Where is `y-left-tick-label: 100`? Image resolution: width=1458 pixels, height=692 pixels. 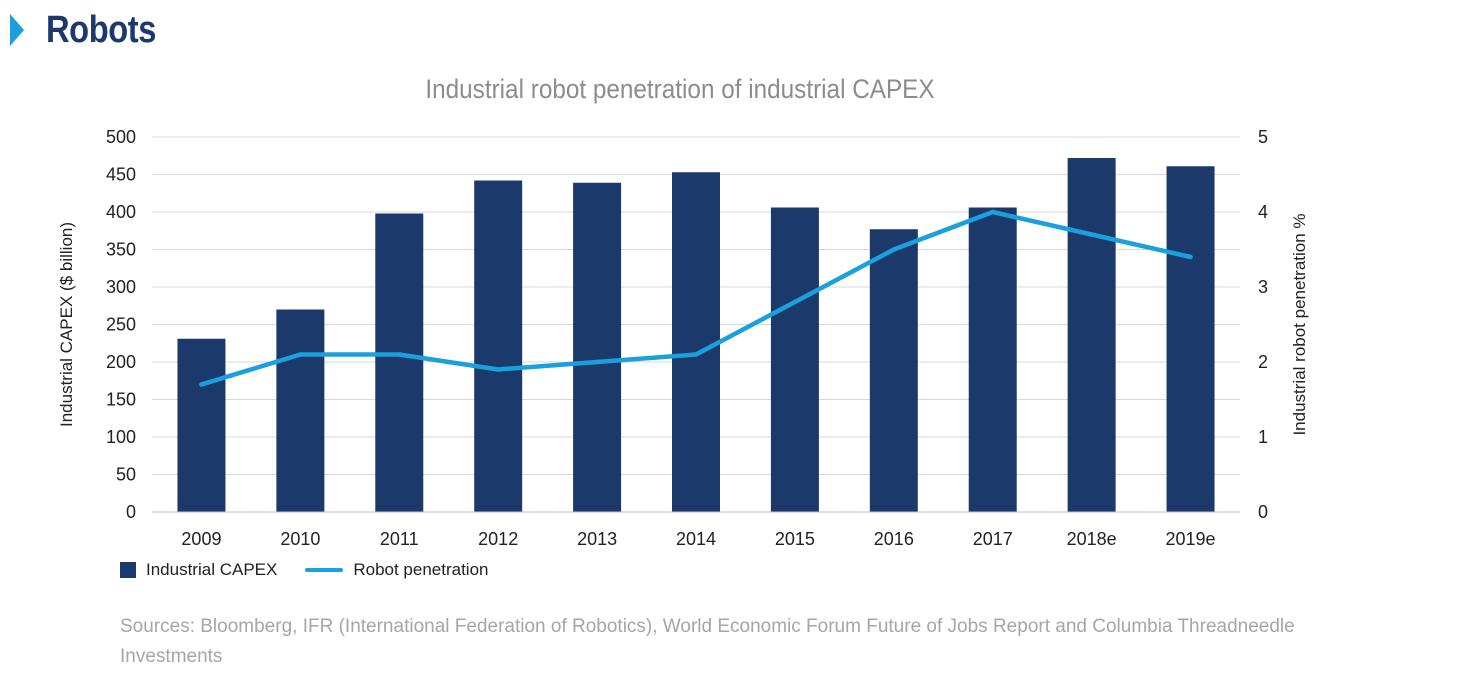
y-left-tick-label: 100 is located at coordinates (121, 437).